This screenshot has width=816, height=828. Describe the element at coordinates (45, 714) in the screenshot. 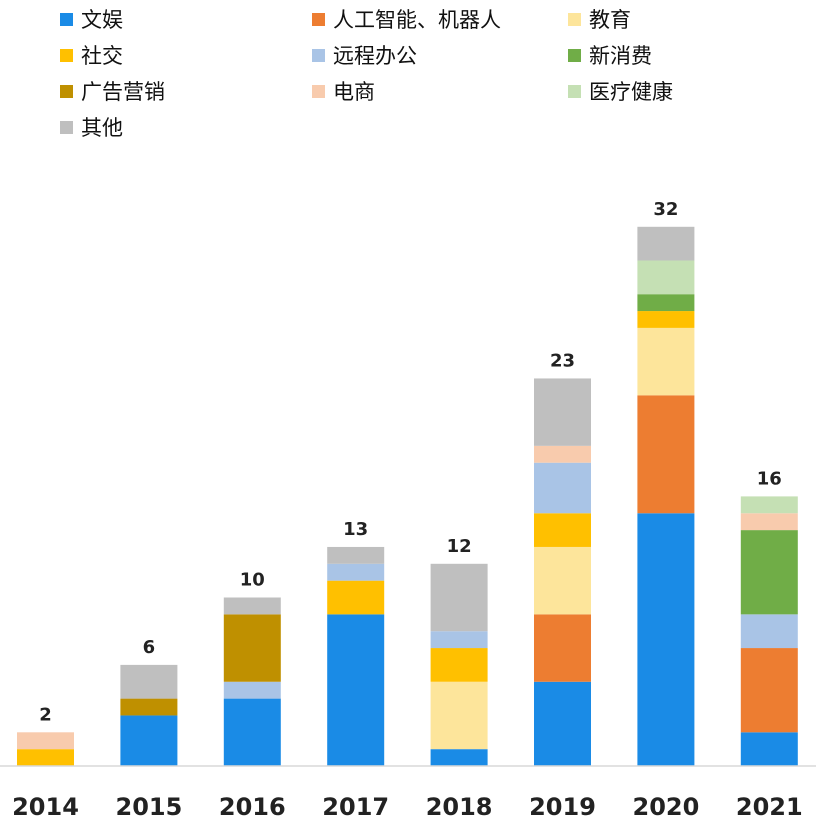

I see `total-label: 2` at that location.